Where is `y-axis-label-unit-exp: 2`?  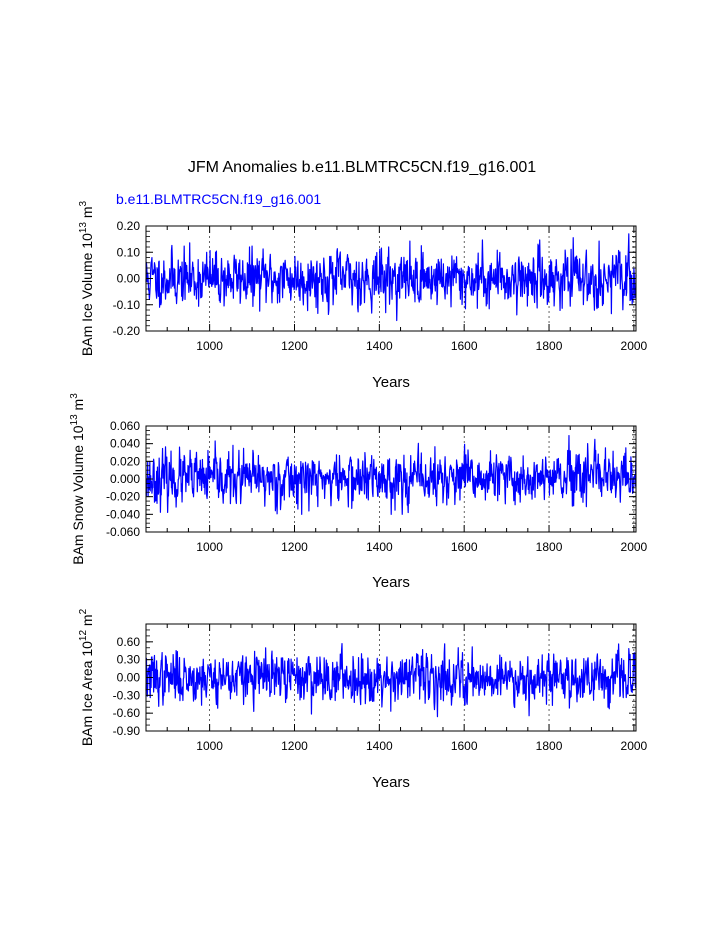 y-axis-label-unit-exp: 2 is located at coordinates (83, 611).